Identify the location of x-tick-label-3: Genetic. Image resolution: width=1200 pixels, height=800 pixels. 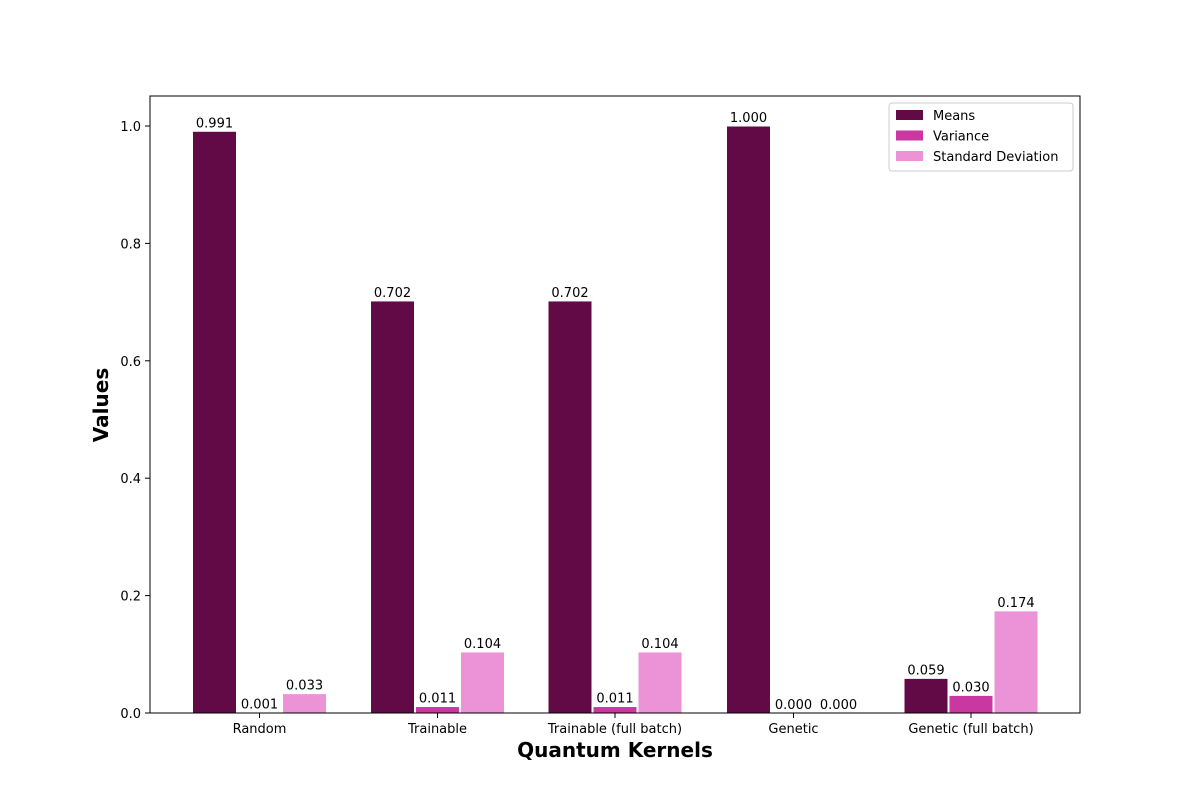
(793, 729).